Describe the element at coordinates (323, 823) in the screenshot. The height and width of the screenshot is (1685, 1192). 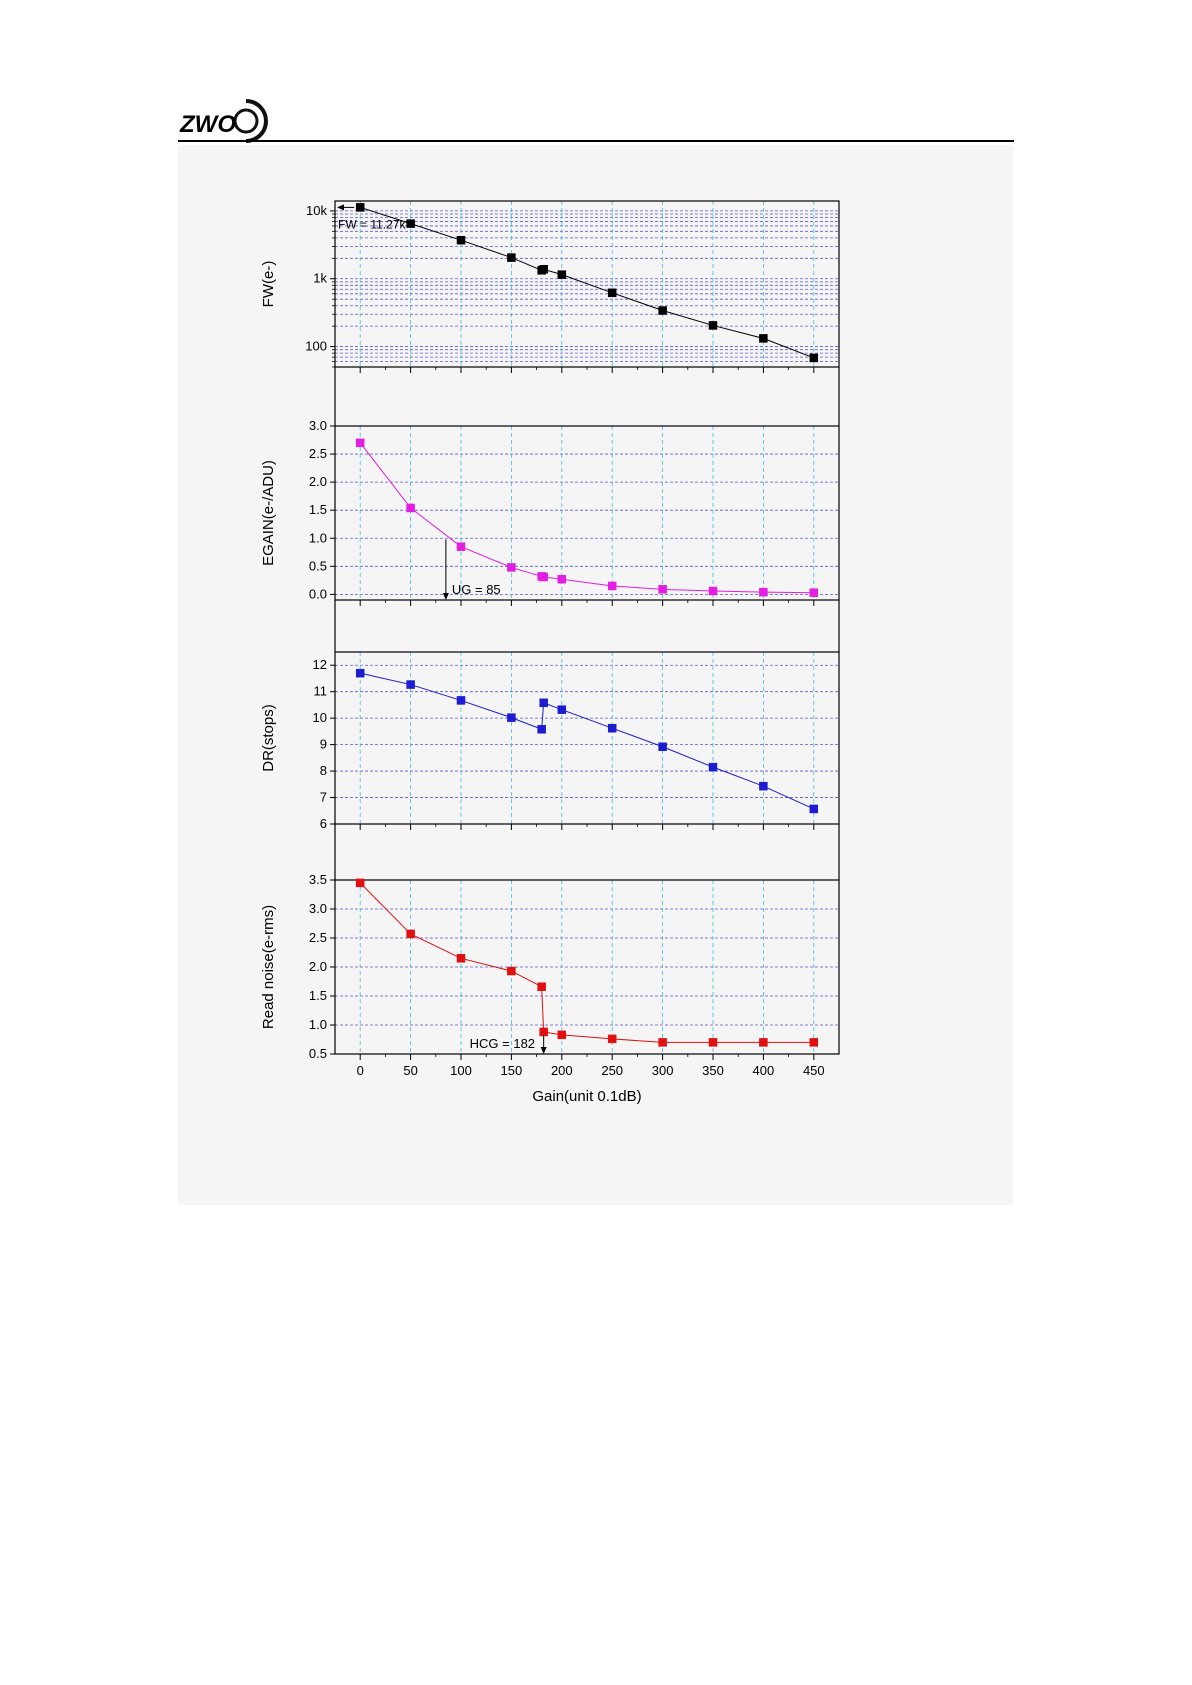
I see `y-tick-label: 6` at that location.